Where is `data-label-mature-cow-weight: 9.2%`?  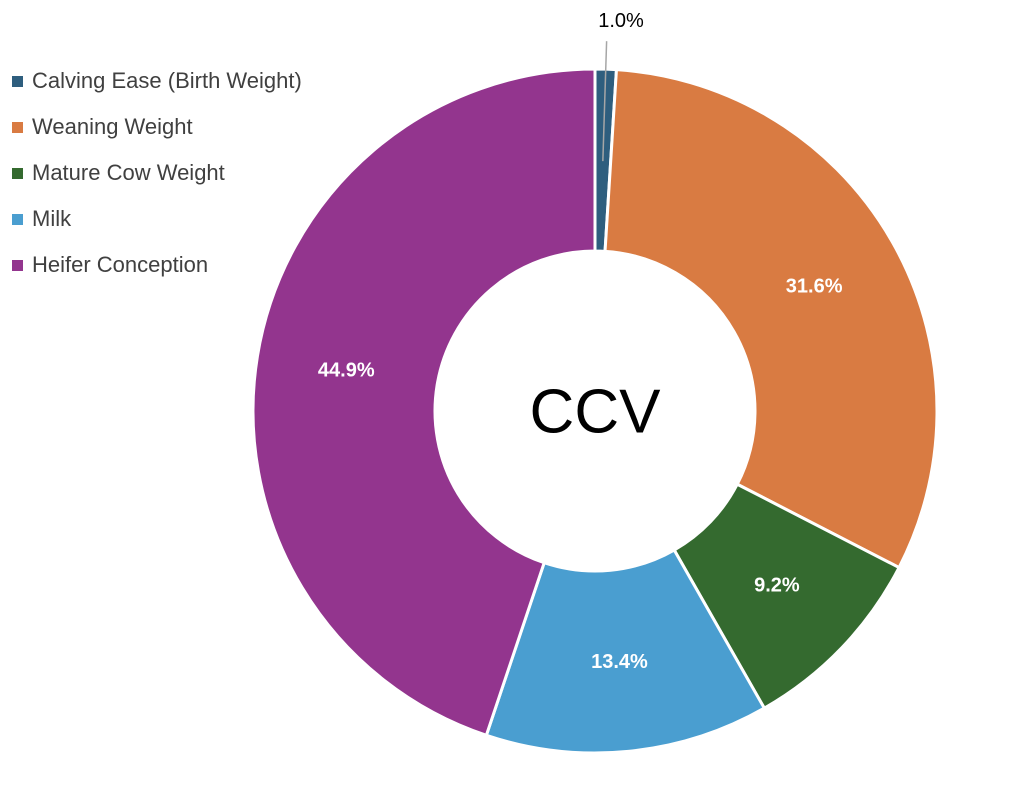
data-label-mature-cow-weight: 9.2% is located at coordinates (777, 585).